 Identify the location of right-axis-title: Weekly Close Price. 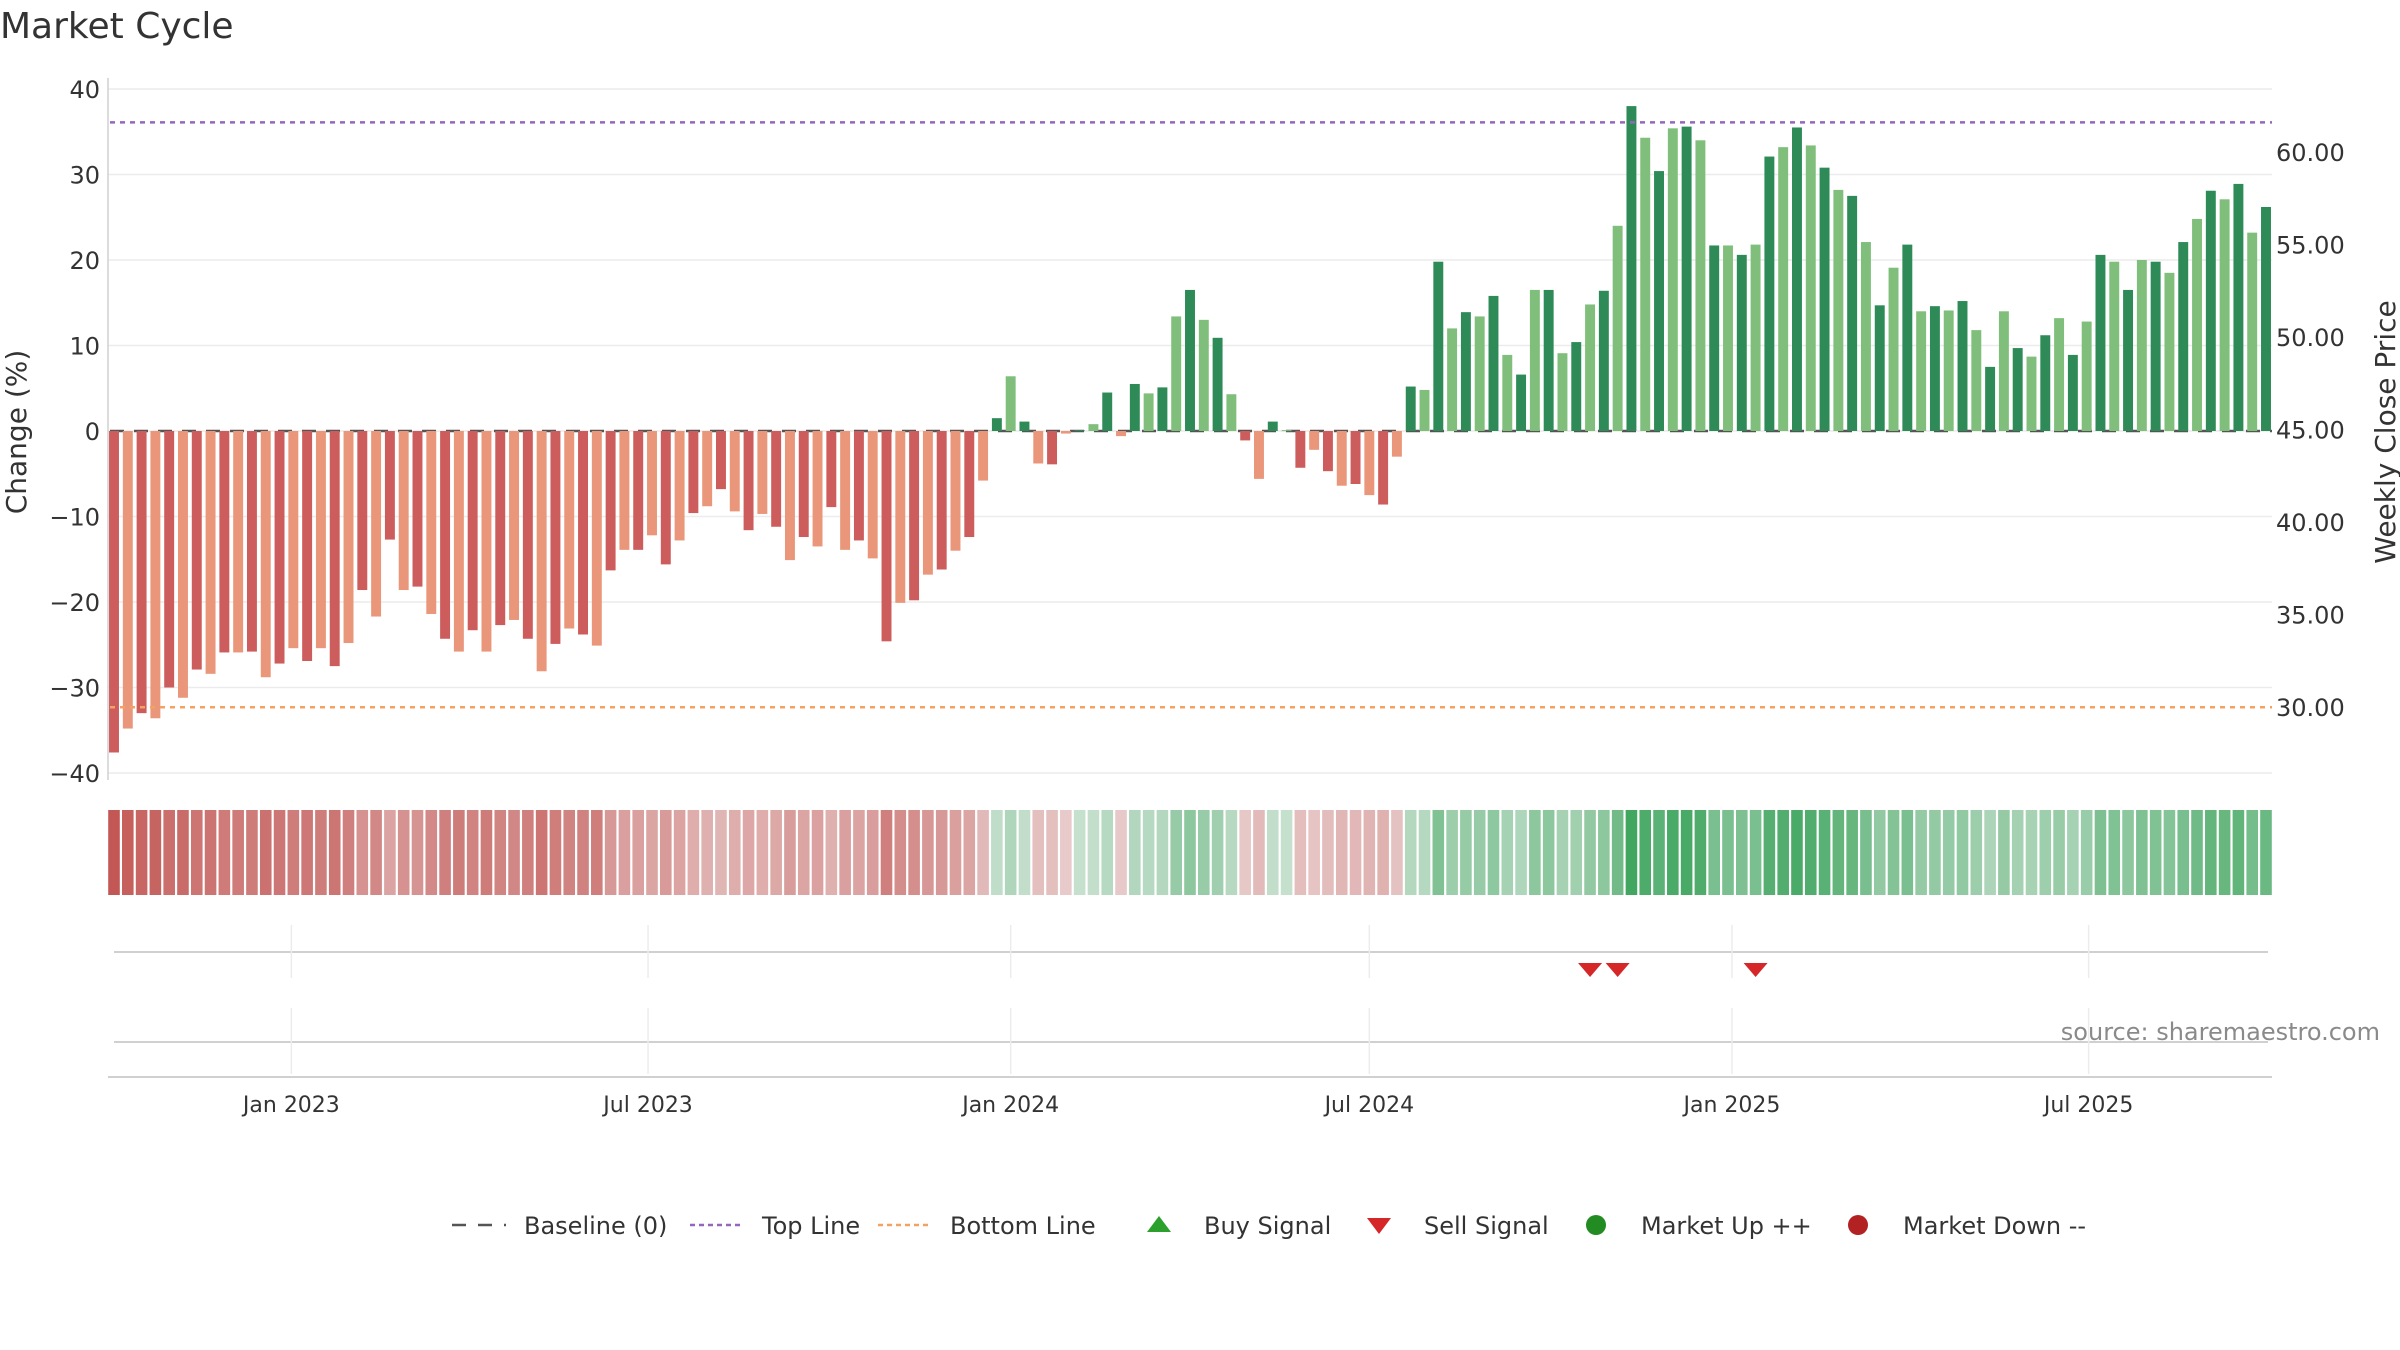
(2384, 431).